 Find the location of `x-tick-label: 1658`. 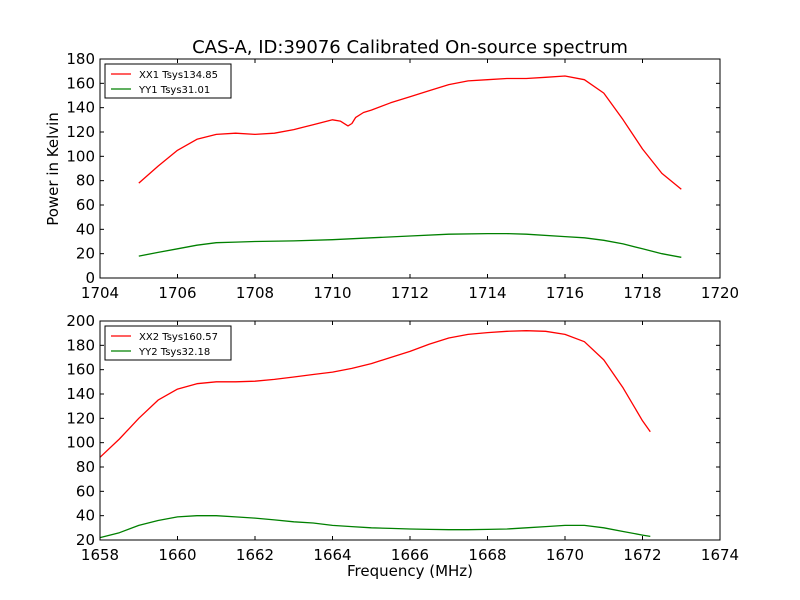

x-tick-label: 1658 is located at coordinates (100, 555).